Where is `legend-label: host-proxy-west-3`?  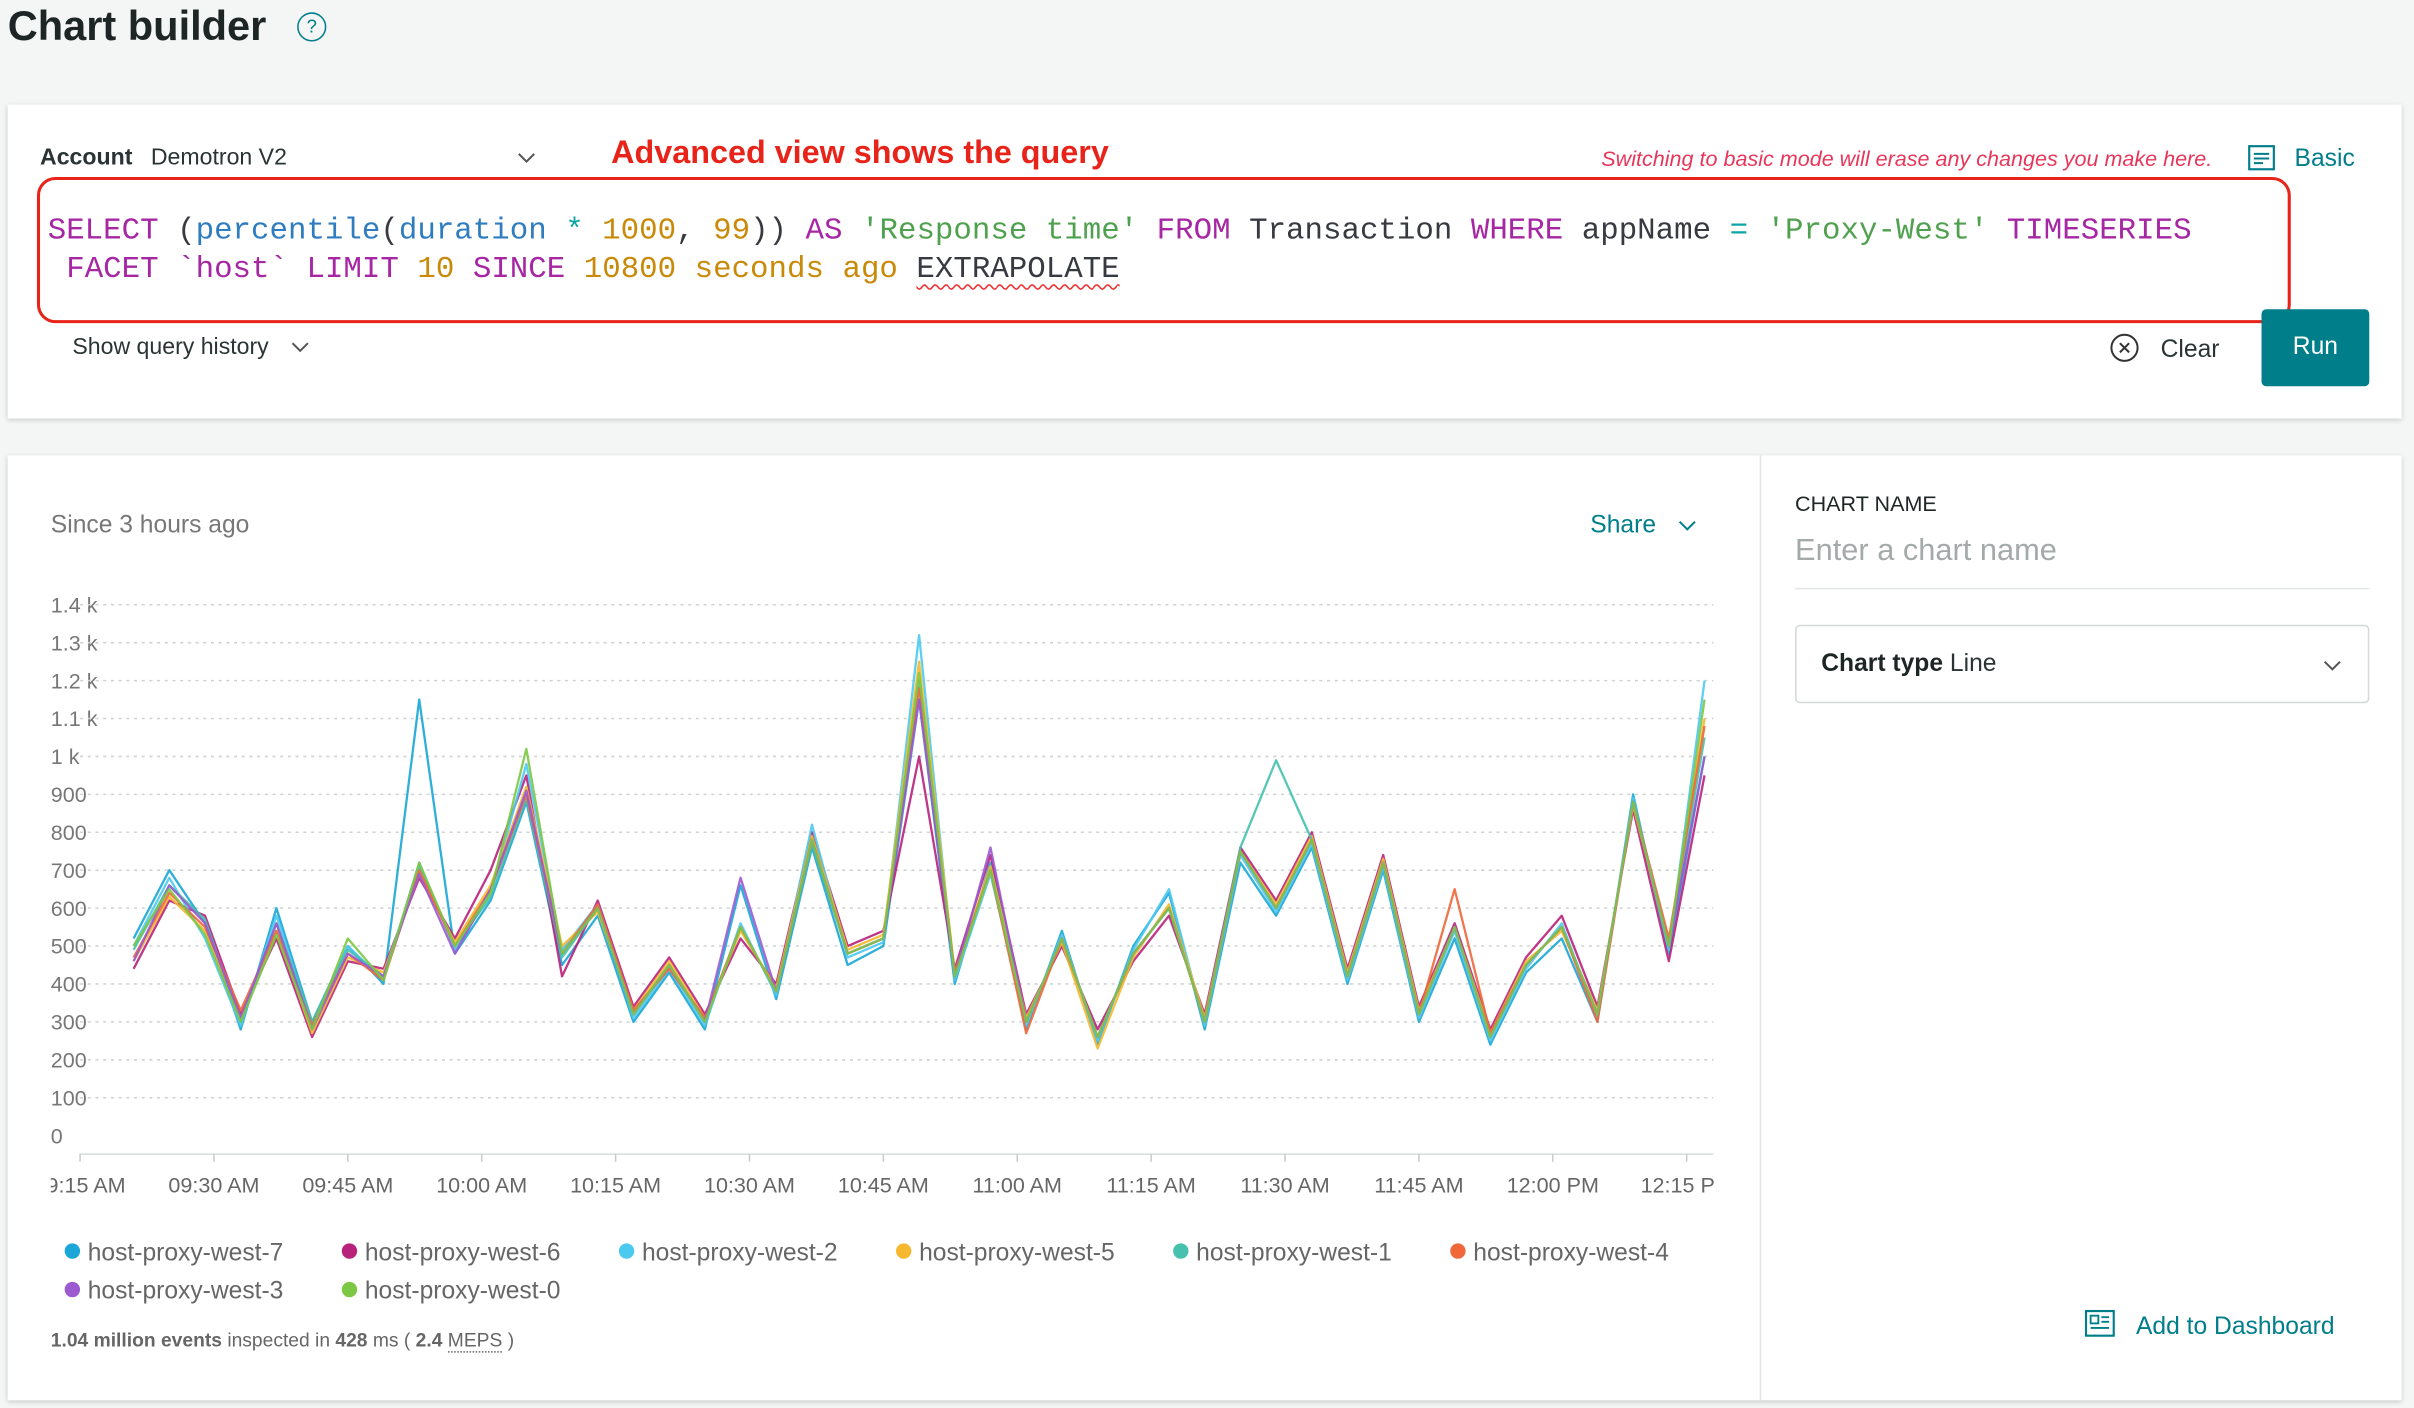 legend-label: host-proxy-west-3 is located at coordinates (186, 1291).